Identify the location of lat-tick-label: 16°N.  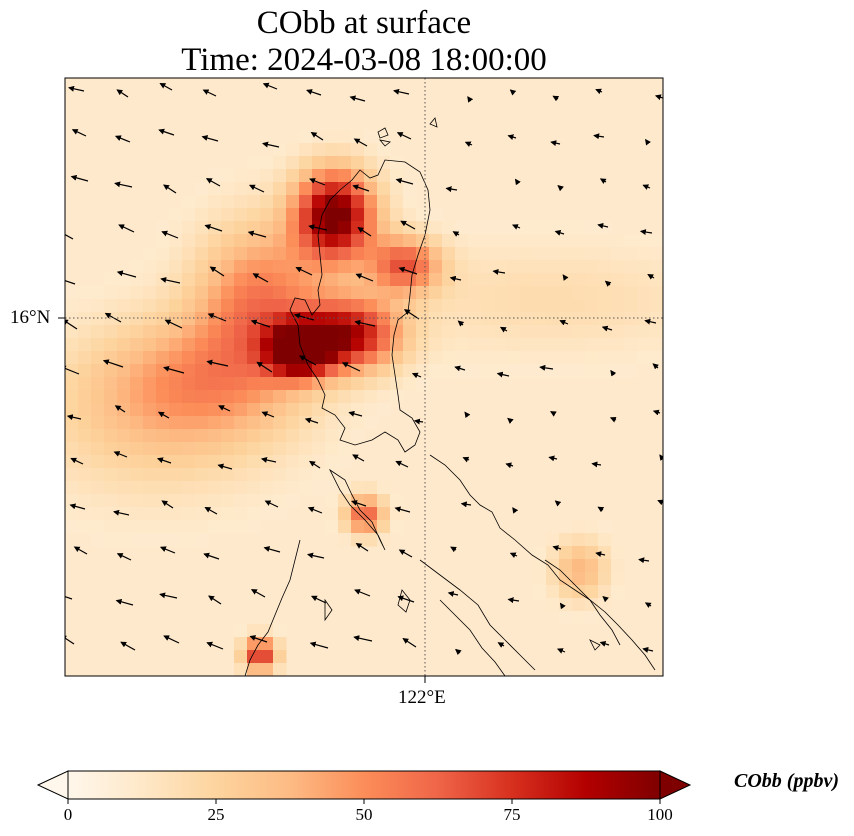
(30, 317).